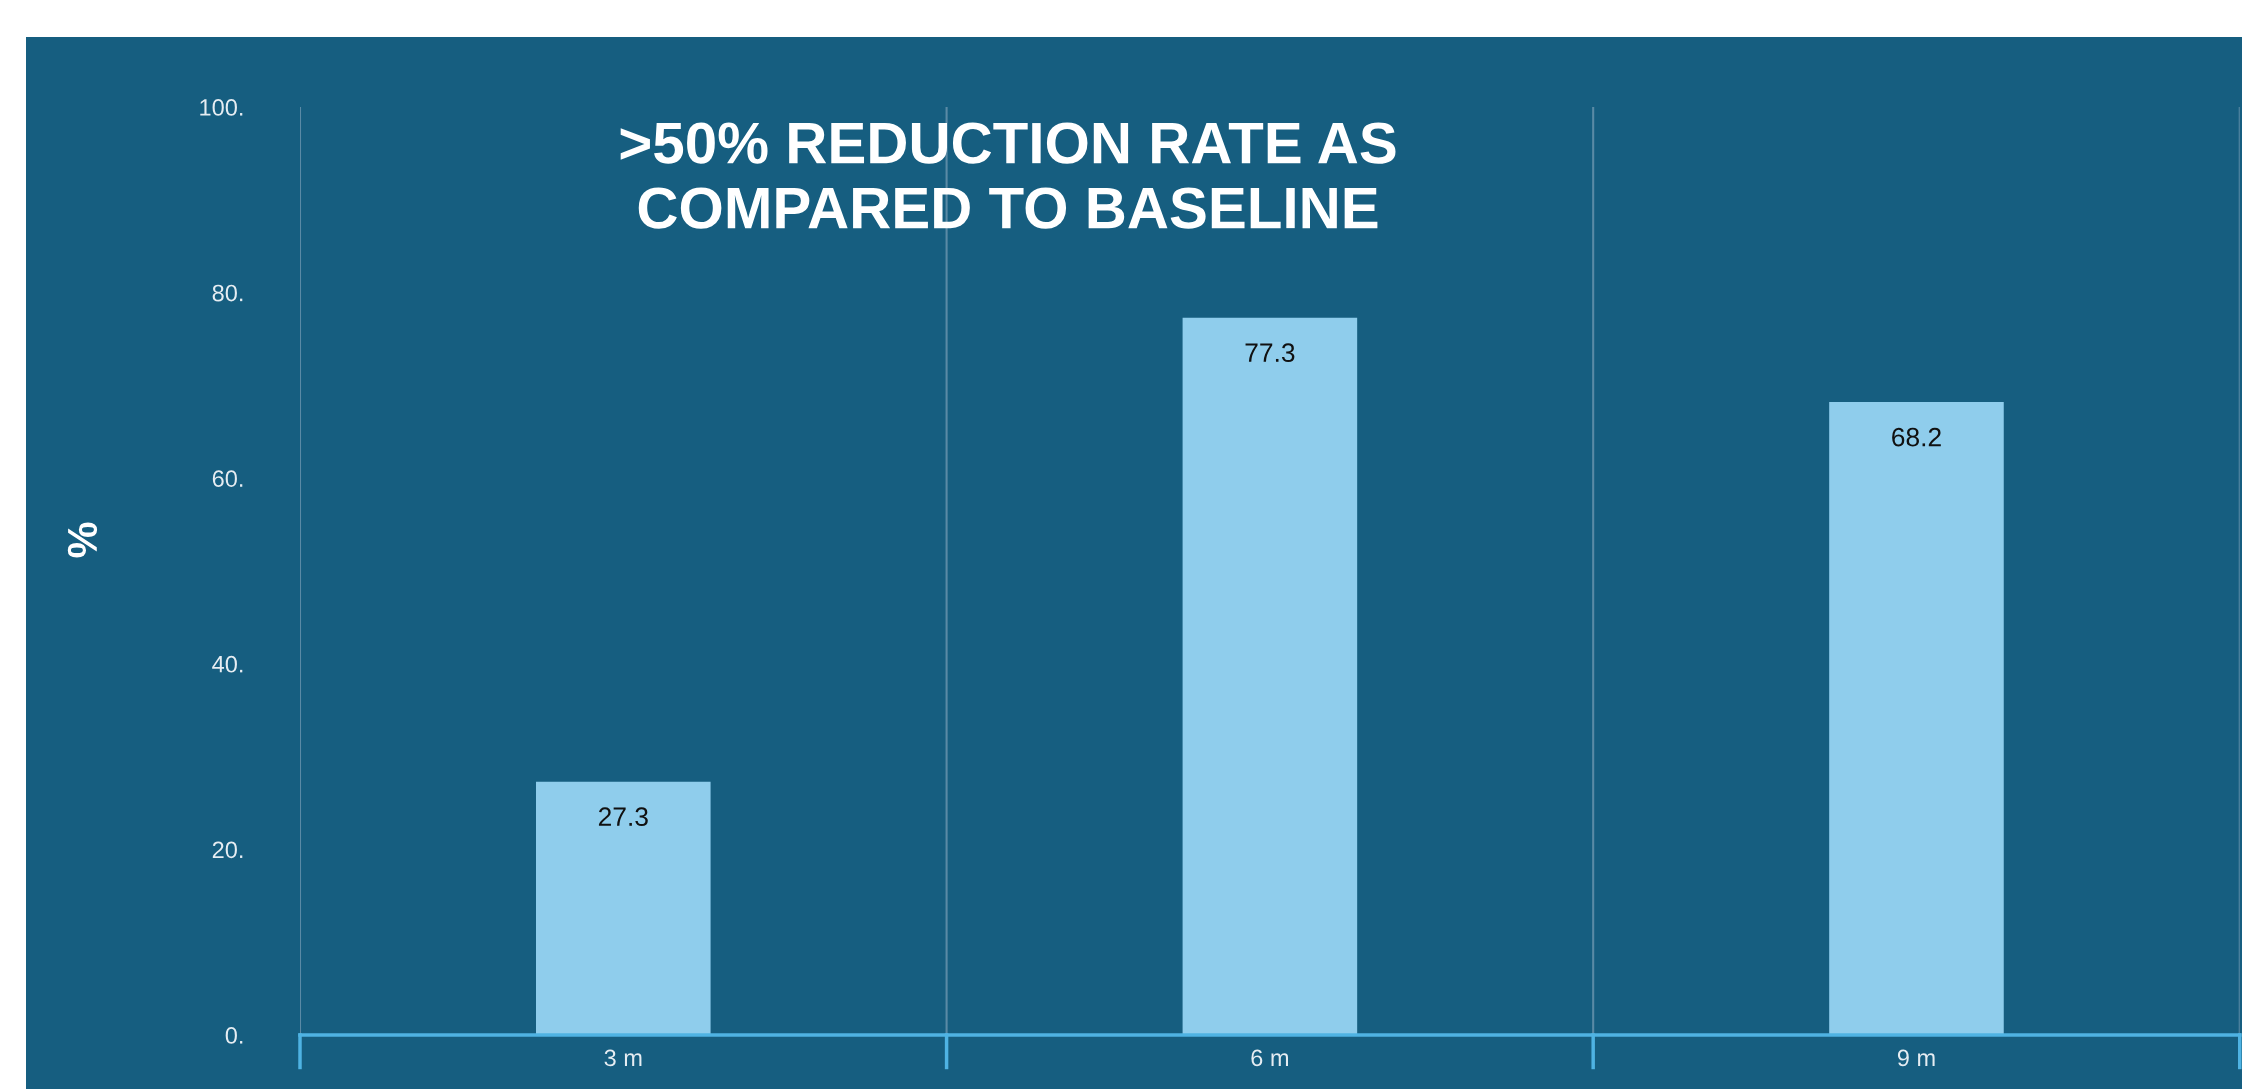 Image resolution: width=2242 pixels, height=1089 pixels. I want to click on text: >50% REDUCTION RATE AS COMPARED TO BASELINE, so click(1008, 175).